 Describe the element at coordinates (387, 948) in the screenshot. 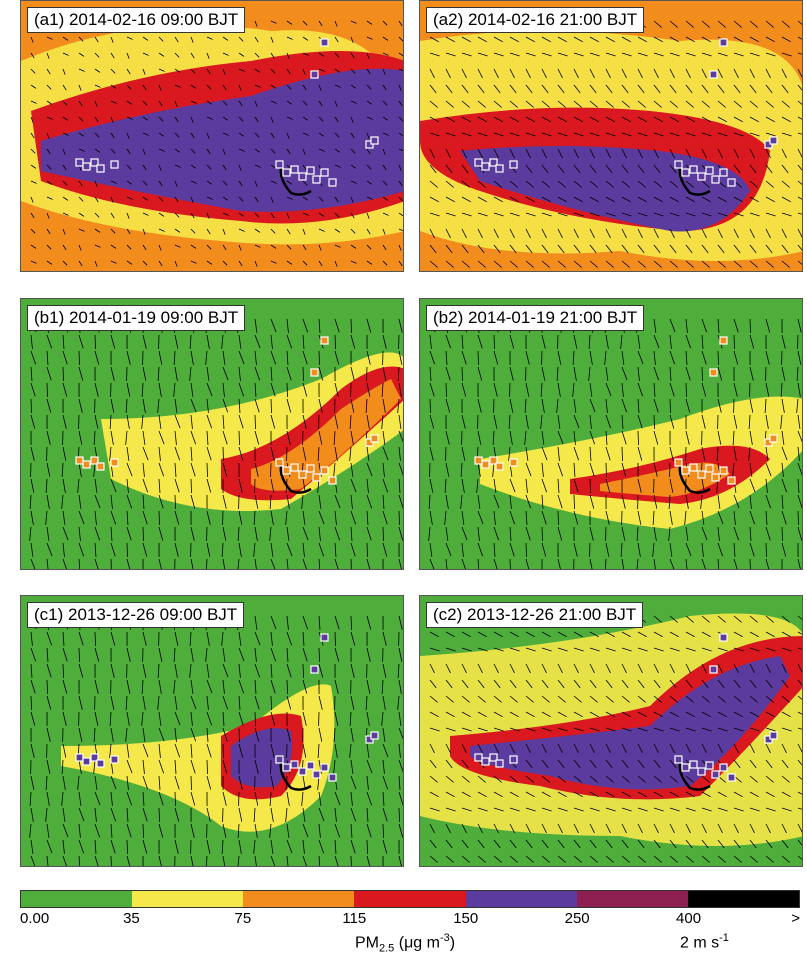

I see `pm-subscript: 2.5` at that location.